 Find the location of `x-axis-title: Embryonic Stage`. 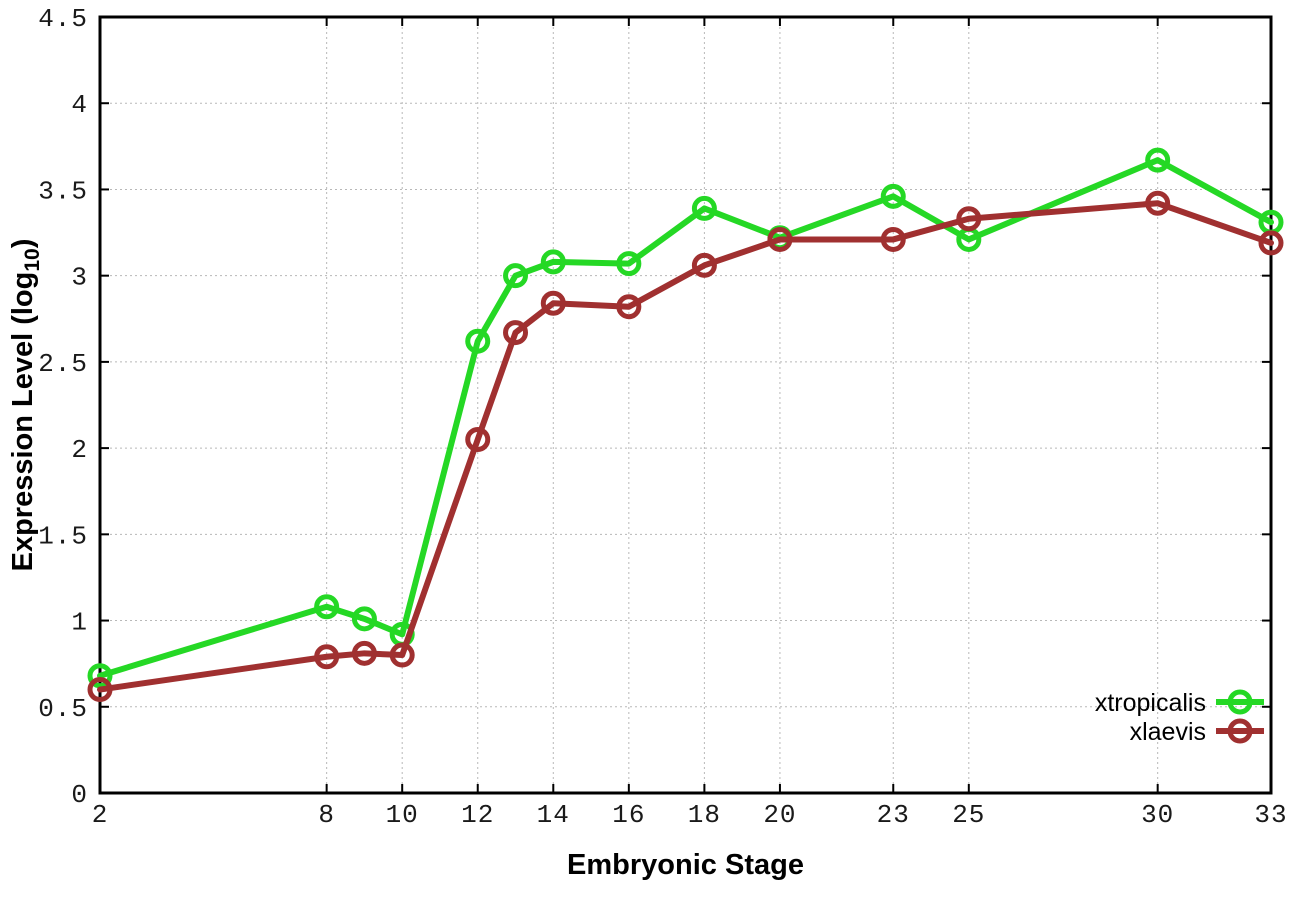

x-axis-title: Embryonic Stage is located at coordinates (685, 865).